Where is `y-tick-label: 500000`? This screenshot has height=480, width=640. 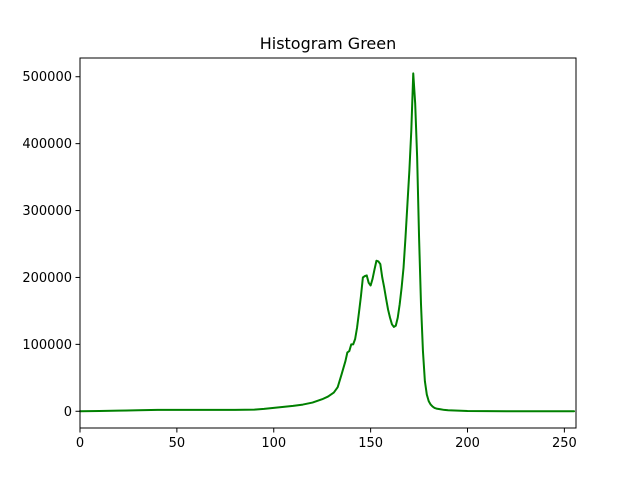 y-tick-label: 500000 is located at coordinates (47, 77).